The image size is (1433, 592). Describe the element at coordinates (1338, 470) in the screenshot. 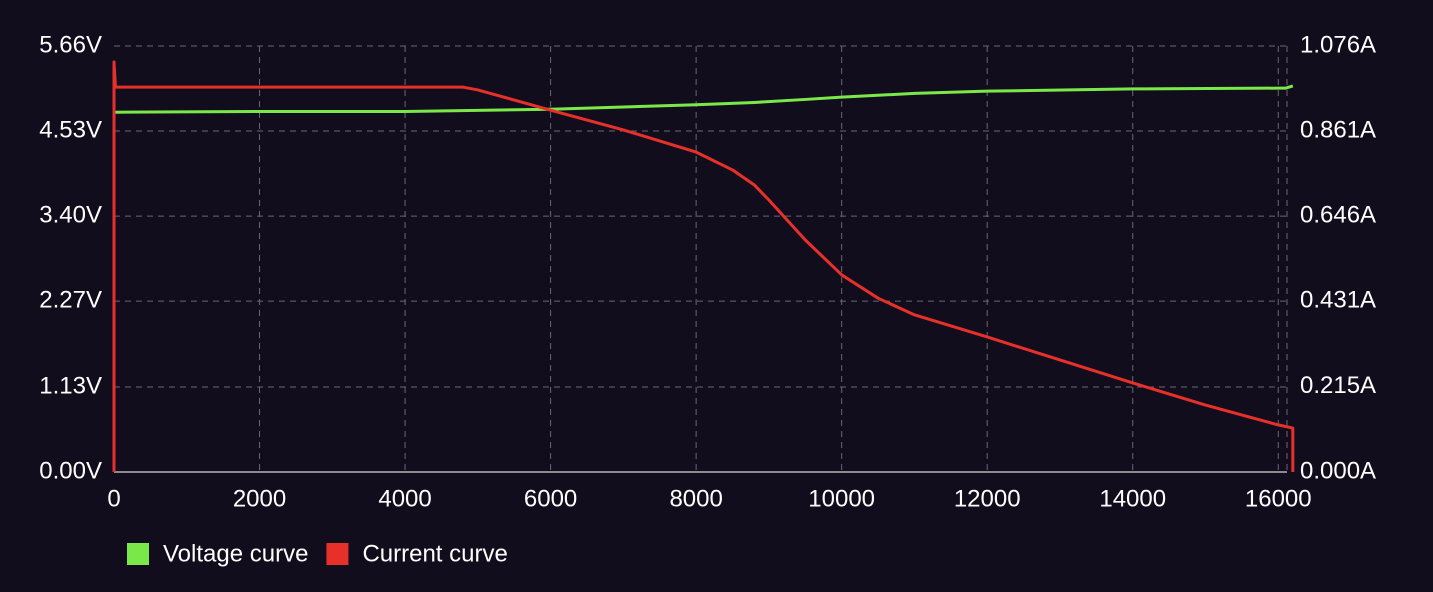

I see `y2-tick-label: 0.000A` at that location.